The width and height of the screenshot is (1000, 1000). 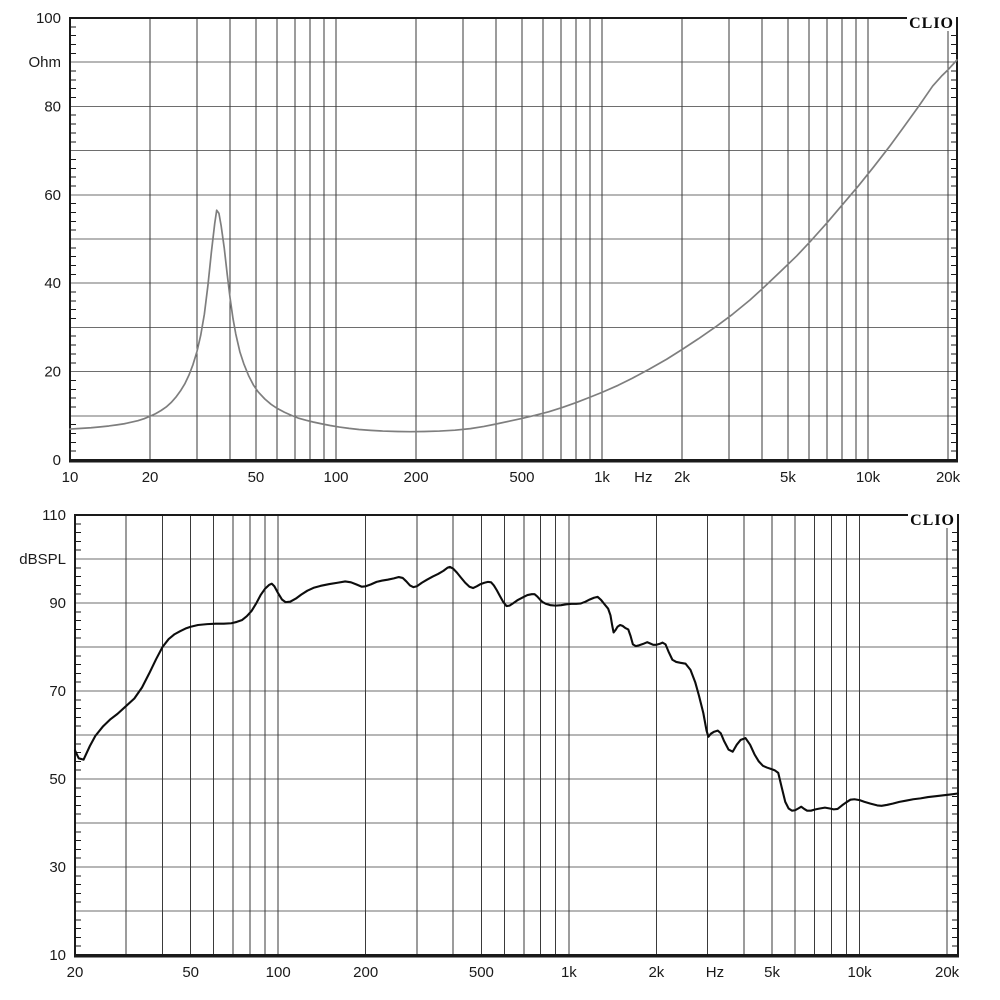 What do you see at coordinates (44, 62) in the screenshot?
I see `y-unit-label: Ohm` at bounding box center [44, 62].